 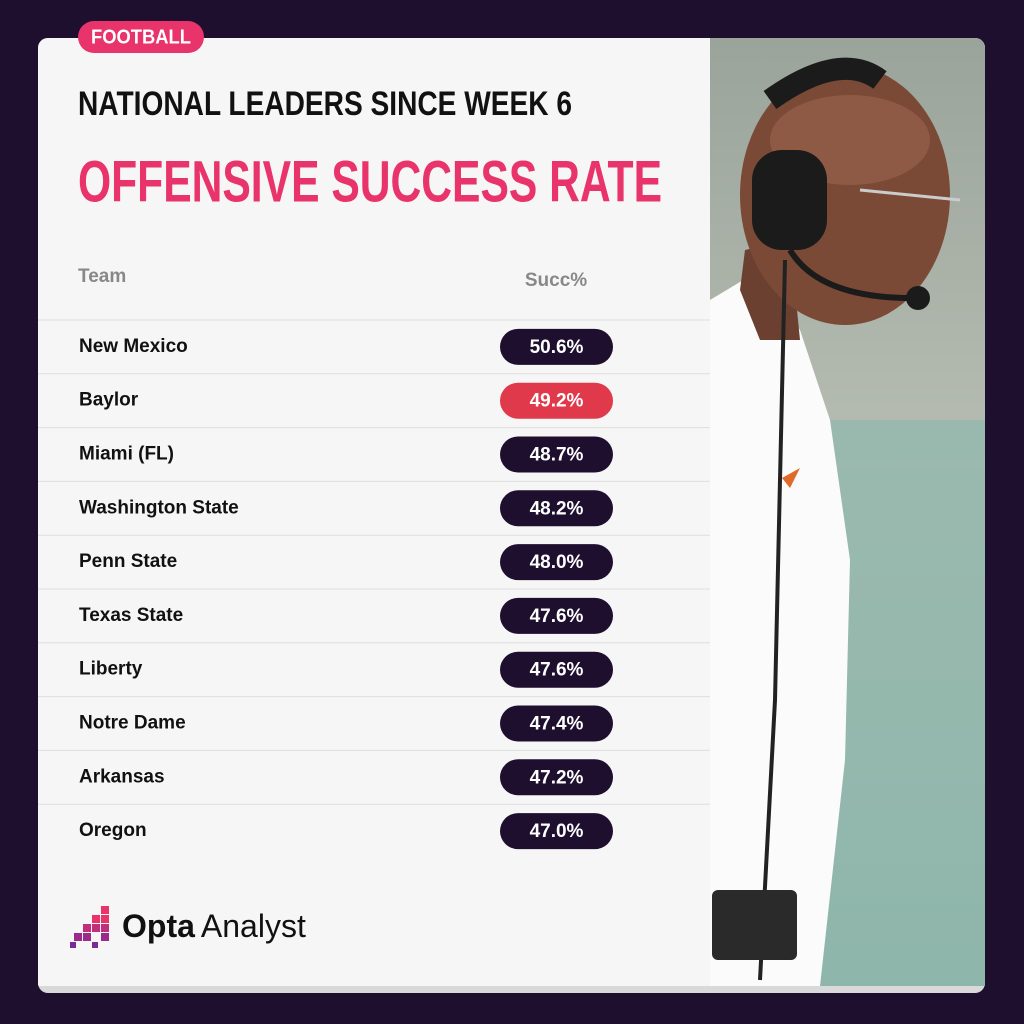 I want to click on tag: FOOTBALL, so click(x=141, y=37).